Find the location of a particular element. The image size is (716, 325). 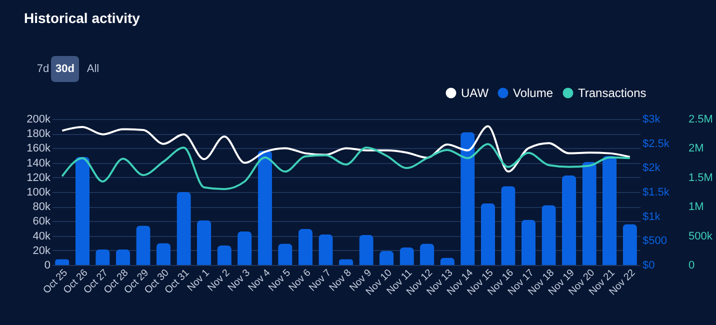

y-tick-label: 180k is located at coordinates (38, 134).